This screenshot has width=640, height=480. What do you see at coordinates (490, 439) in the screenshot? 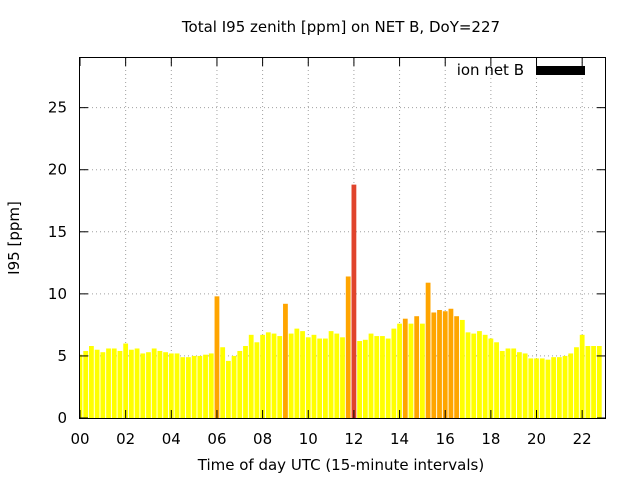
I see `x-tick-label: 18` at bounding box center [490, 439].